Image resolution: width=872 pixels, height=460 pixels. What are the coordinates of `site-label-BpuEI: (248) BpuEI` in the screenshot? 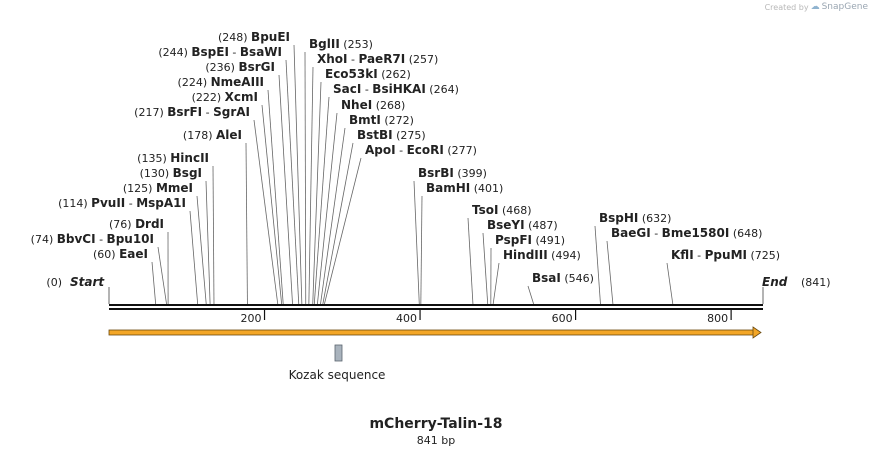 It's located at (254, 37).